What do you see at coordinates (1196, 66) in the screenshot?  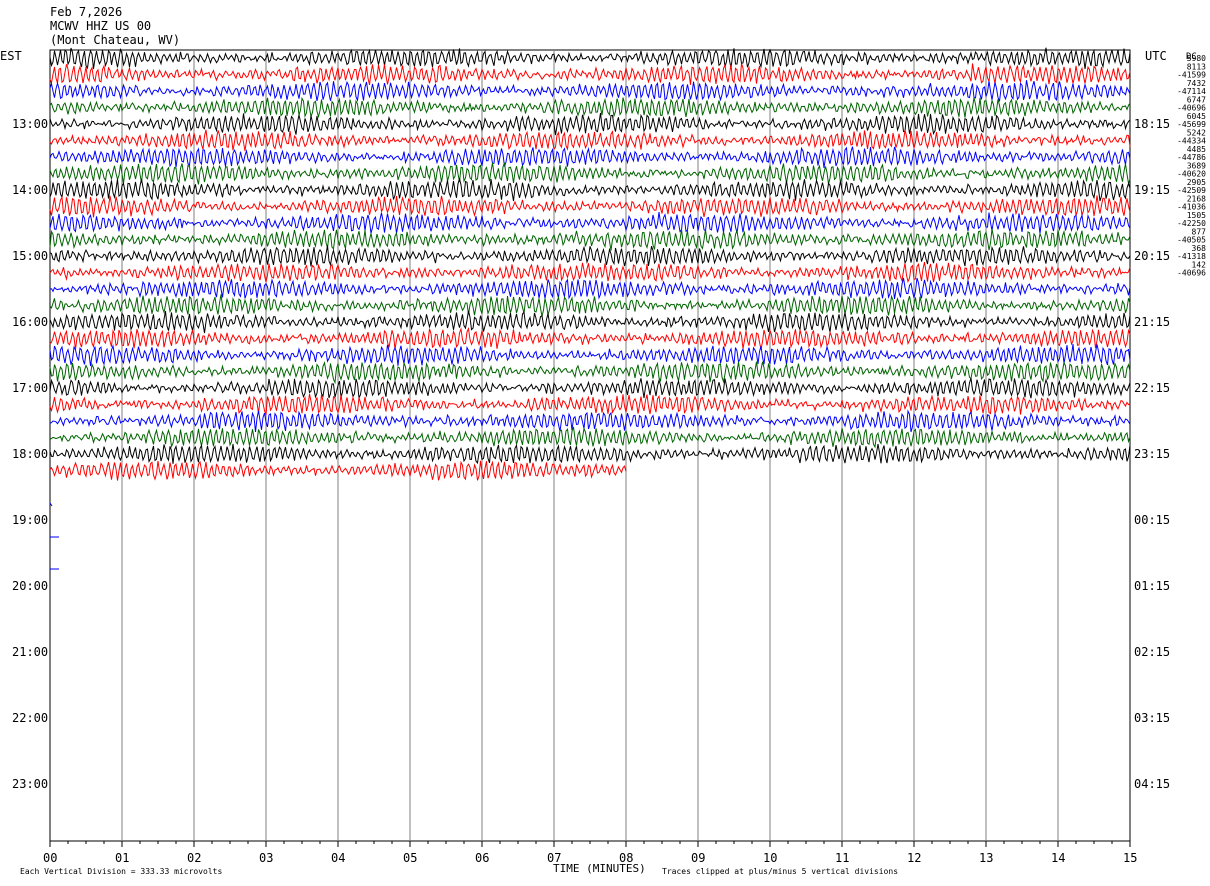 I see `dc-offset: 8113` at bounding box center [1196, 66].